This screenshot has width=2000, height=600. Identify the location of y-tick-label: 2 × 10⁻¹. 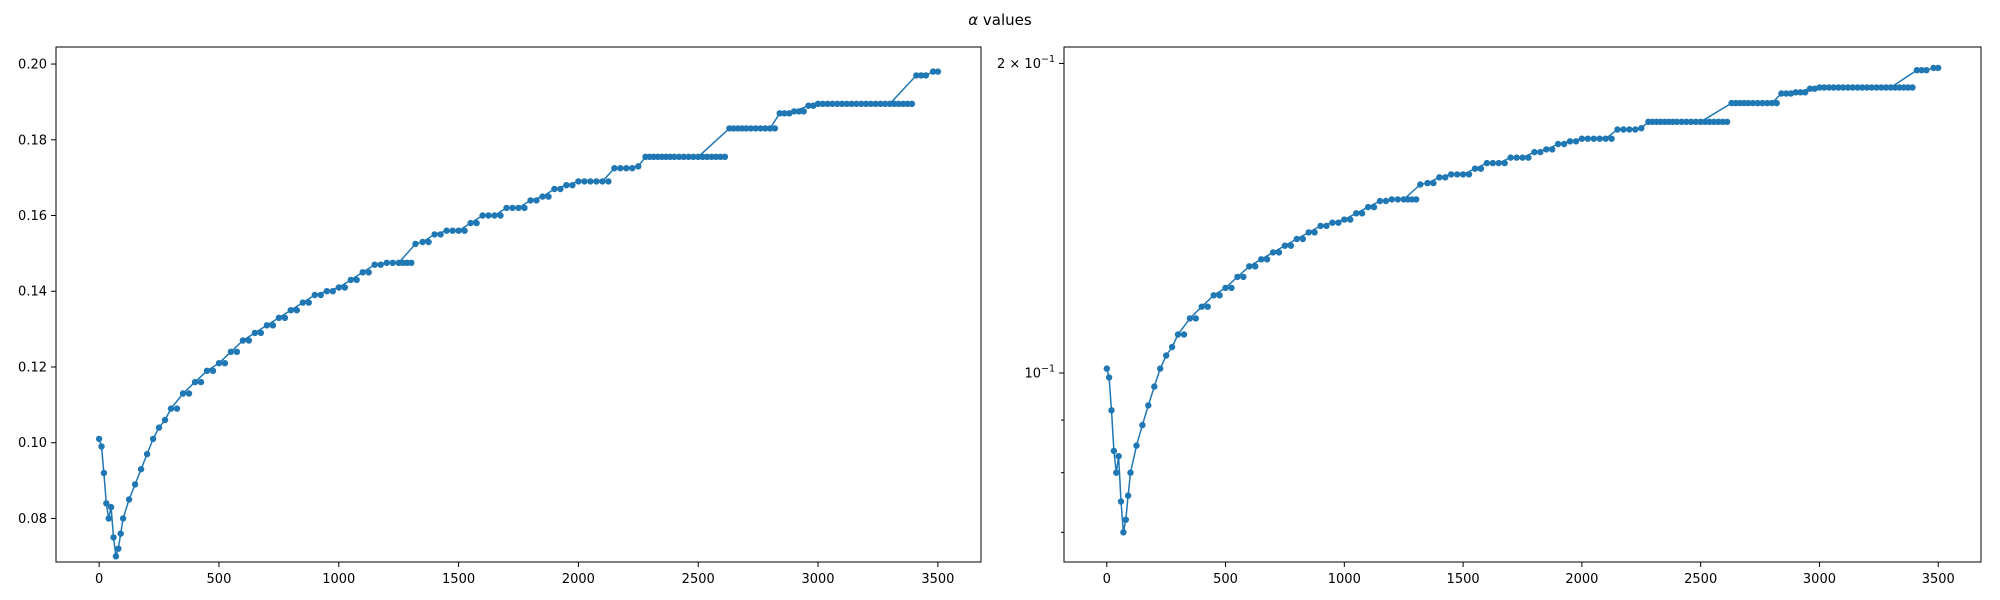
(1026, 63).